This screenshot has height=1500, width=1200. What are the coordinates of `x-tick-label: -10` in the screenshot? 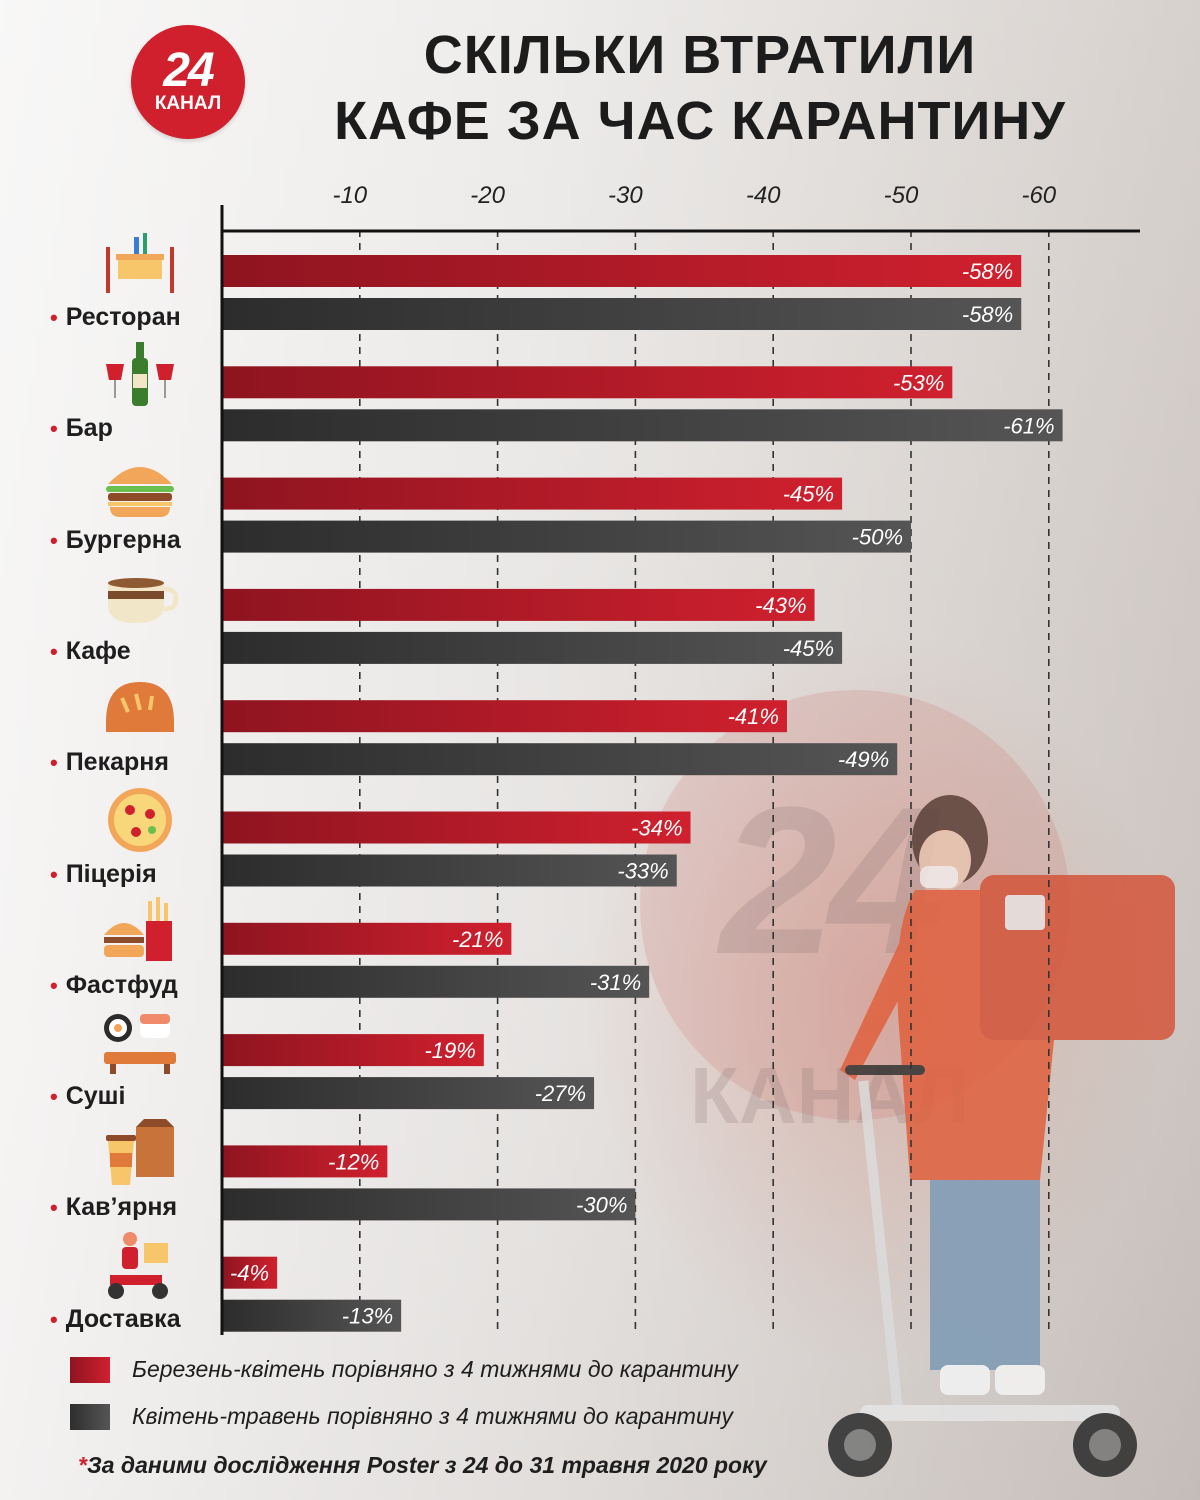 It's located at (349, 195).